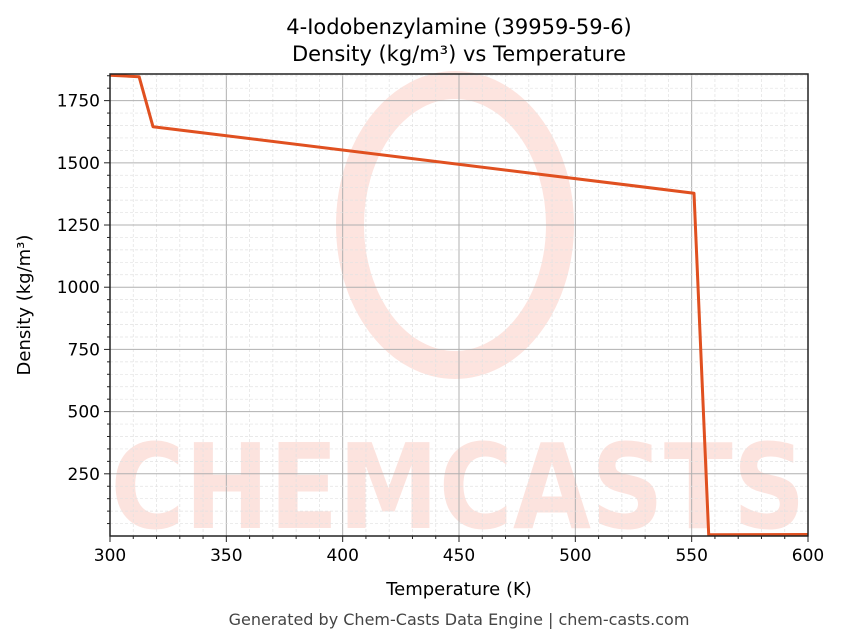 Image resolution: width=843 pixels, height=644 pixels. I want to click on x-tick-label: 600, so click(808, 556).